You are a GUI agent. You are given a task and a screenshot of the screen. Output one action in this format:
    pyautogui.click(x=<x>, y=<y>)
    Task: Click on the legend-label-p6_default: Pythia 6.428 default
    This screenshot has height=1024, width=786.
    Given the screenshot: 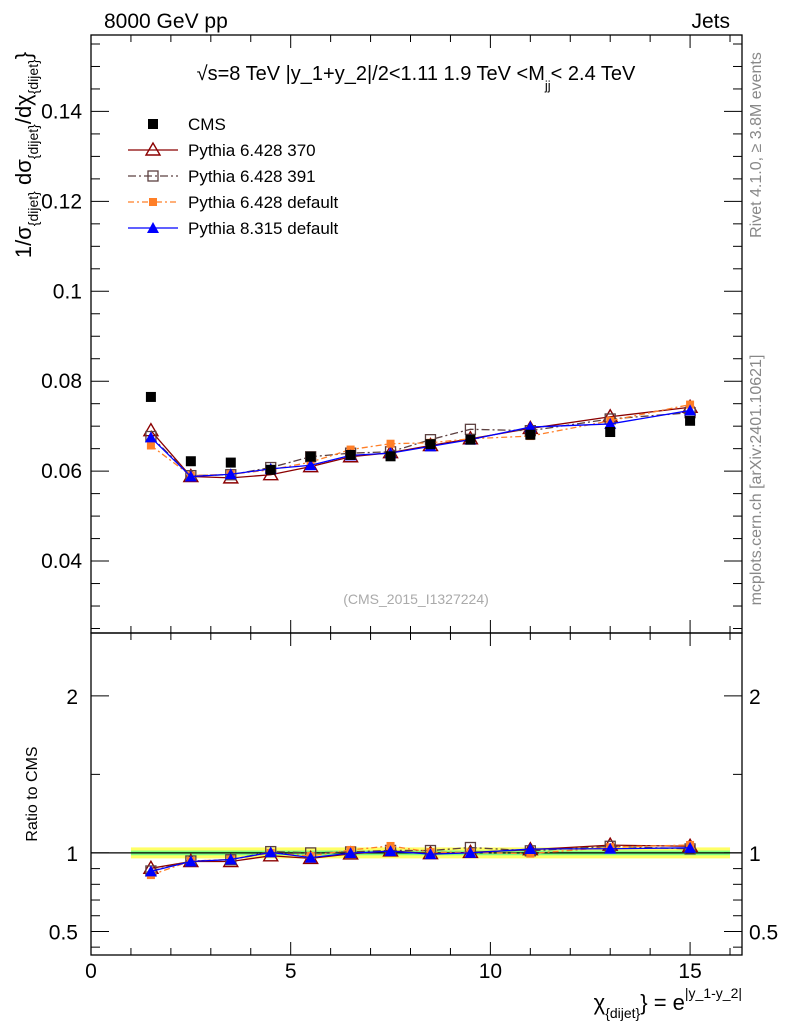 What is the action you would take?
    pyautogui.click(x=263, y=202)
    